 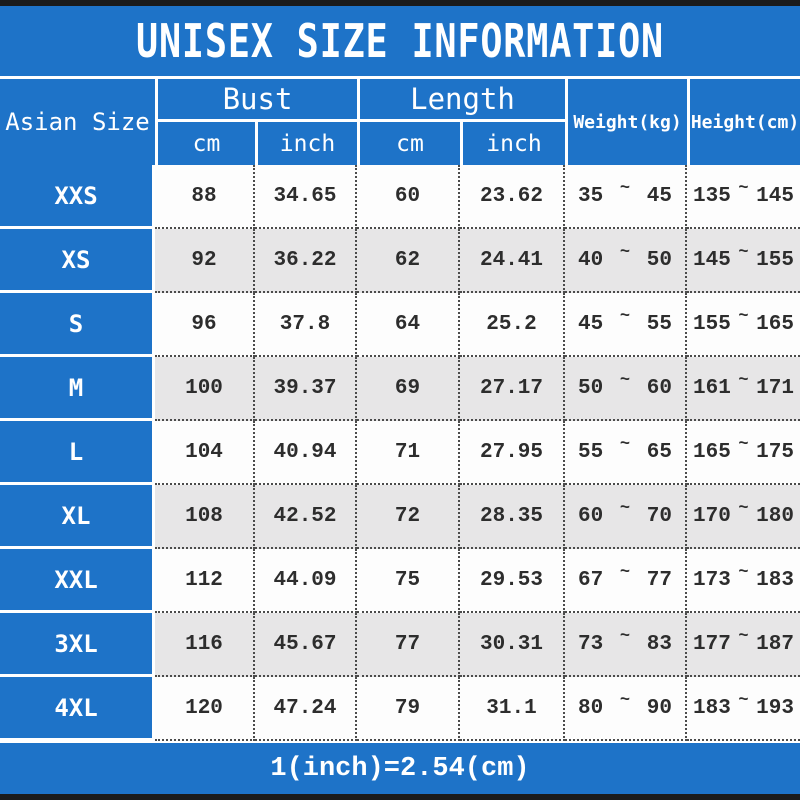 I want to click on weight-range: 50 ~ 60, so click(x=626, y=389).